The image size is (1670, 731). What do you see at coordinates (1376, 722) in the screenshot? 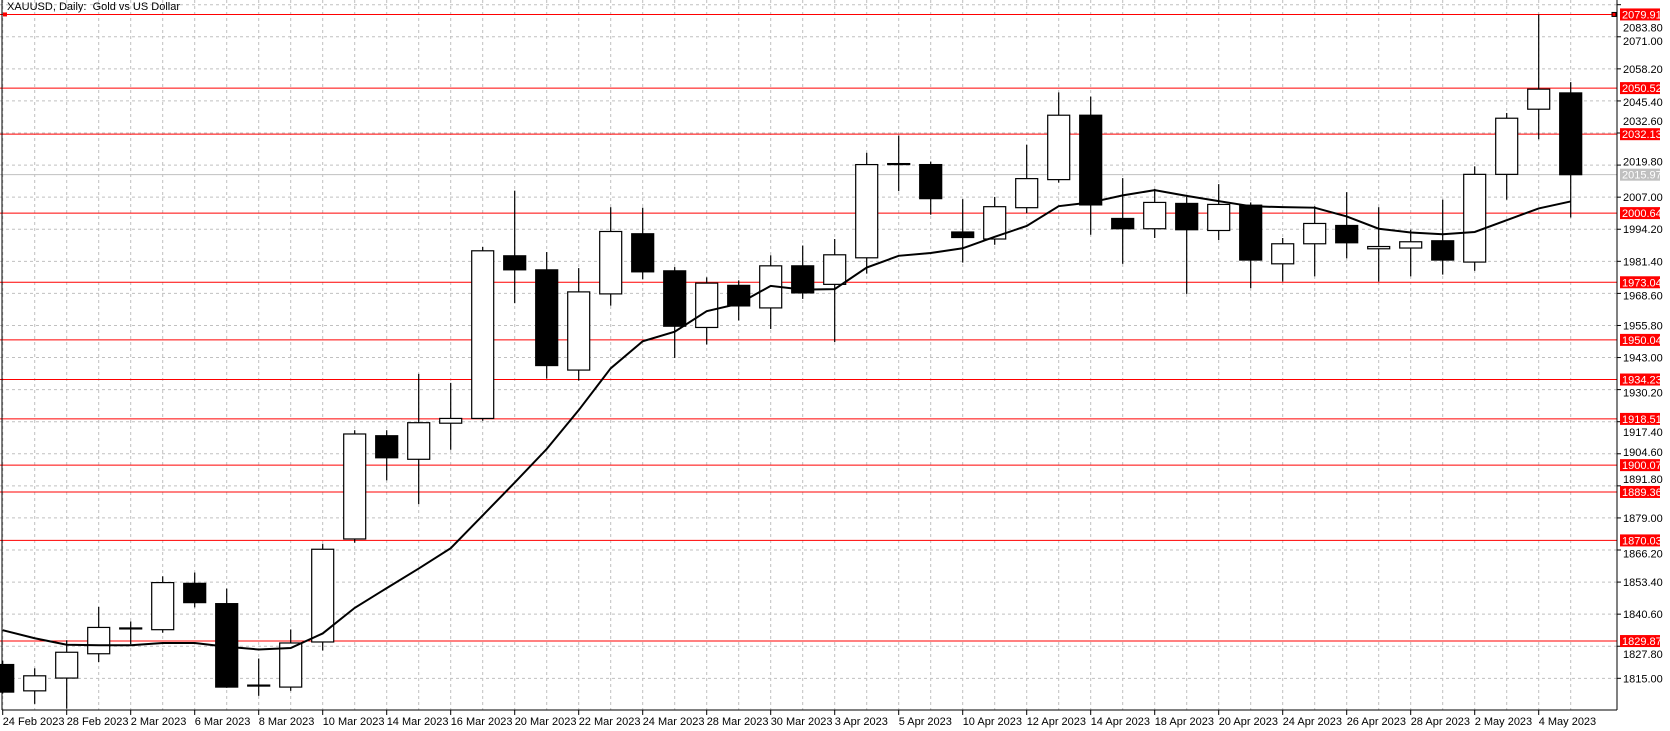
I see `x-tick-label: 26 Apr 2023` at bounding box center [1376, 722].